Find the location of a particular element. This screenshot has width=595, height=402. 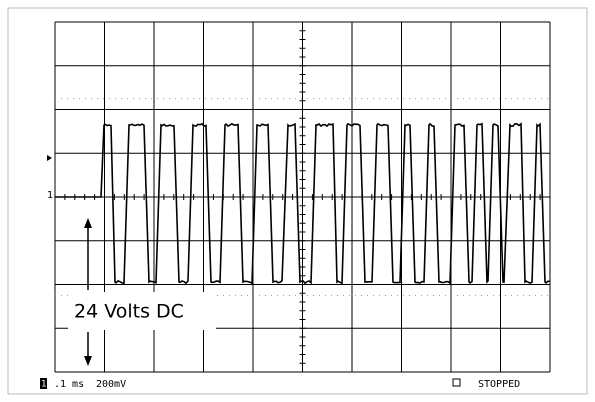

status-volts: 200mV is located at coordinates (111, 384).